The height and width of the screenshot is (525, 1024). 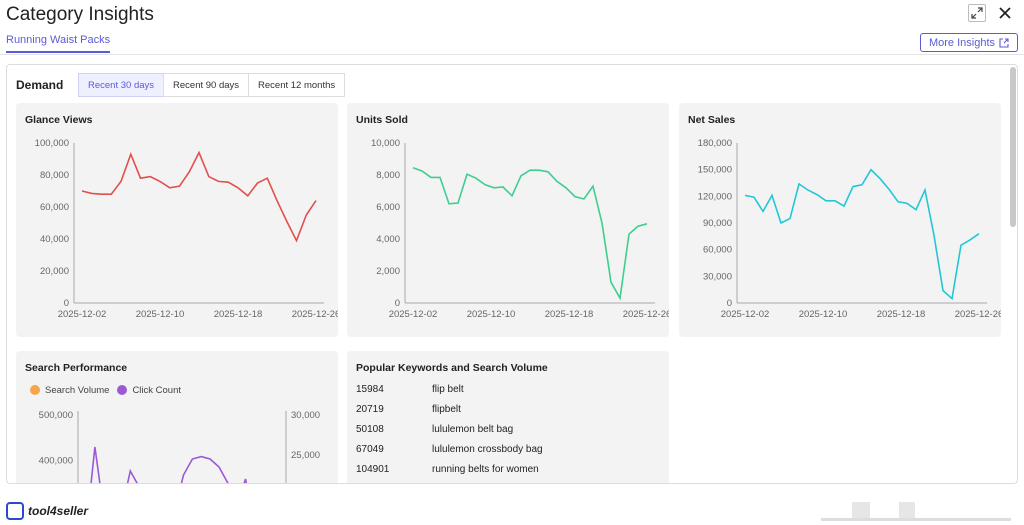 I want to click on click-count-line, so click(x=169, y=464).